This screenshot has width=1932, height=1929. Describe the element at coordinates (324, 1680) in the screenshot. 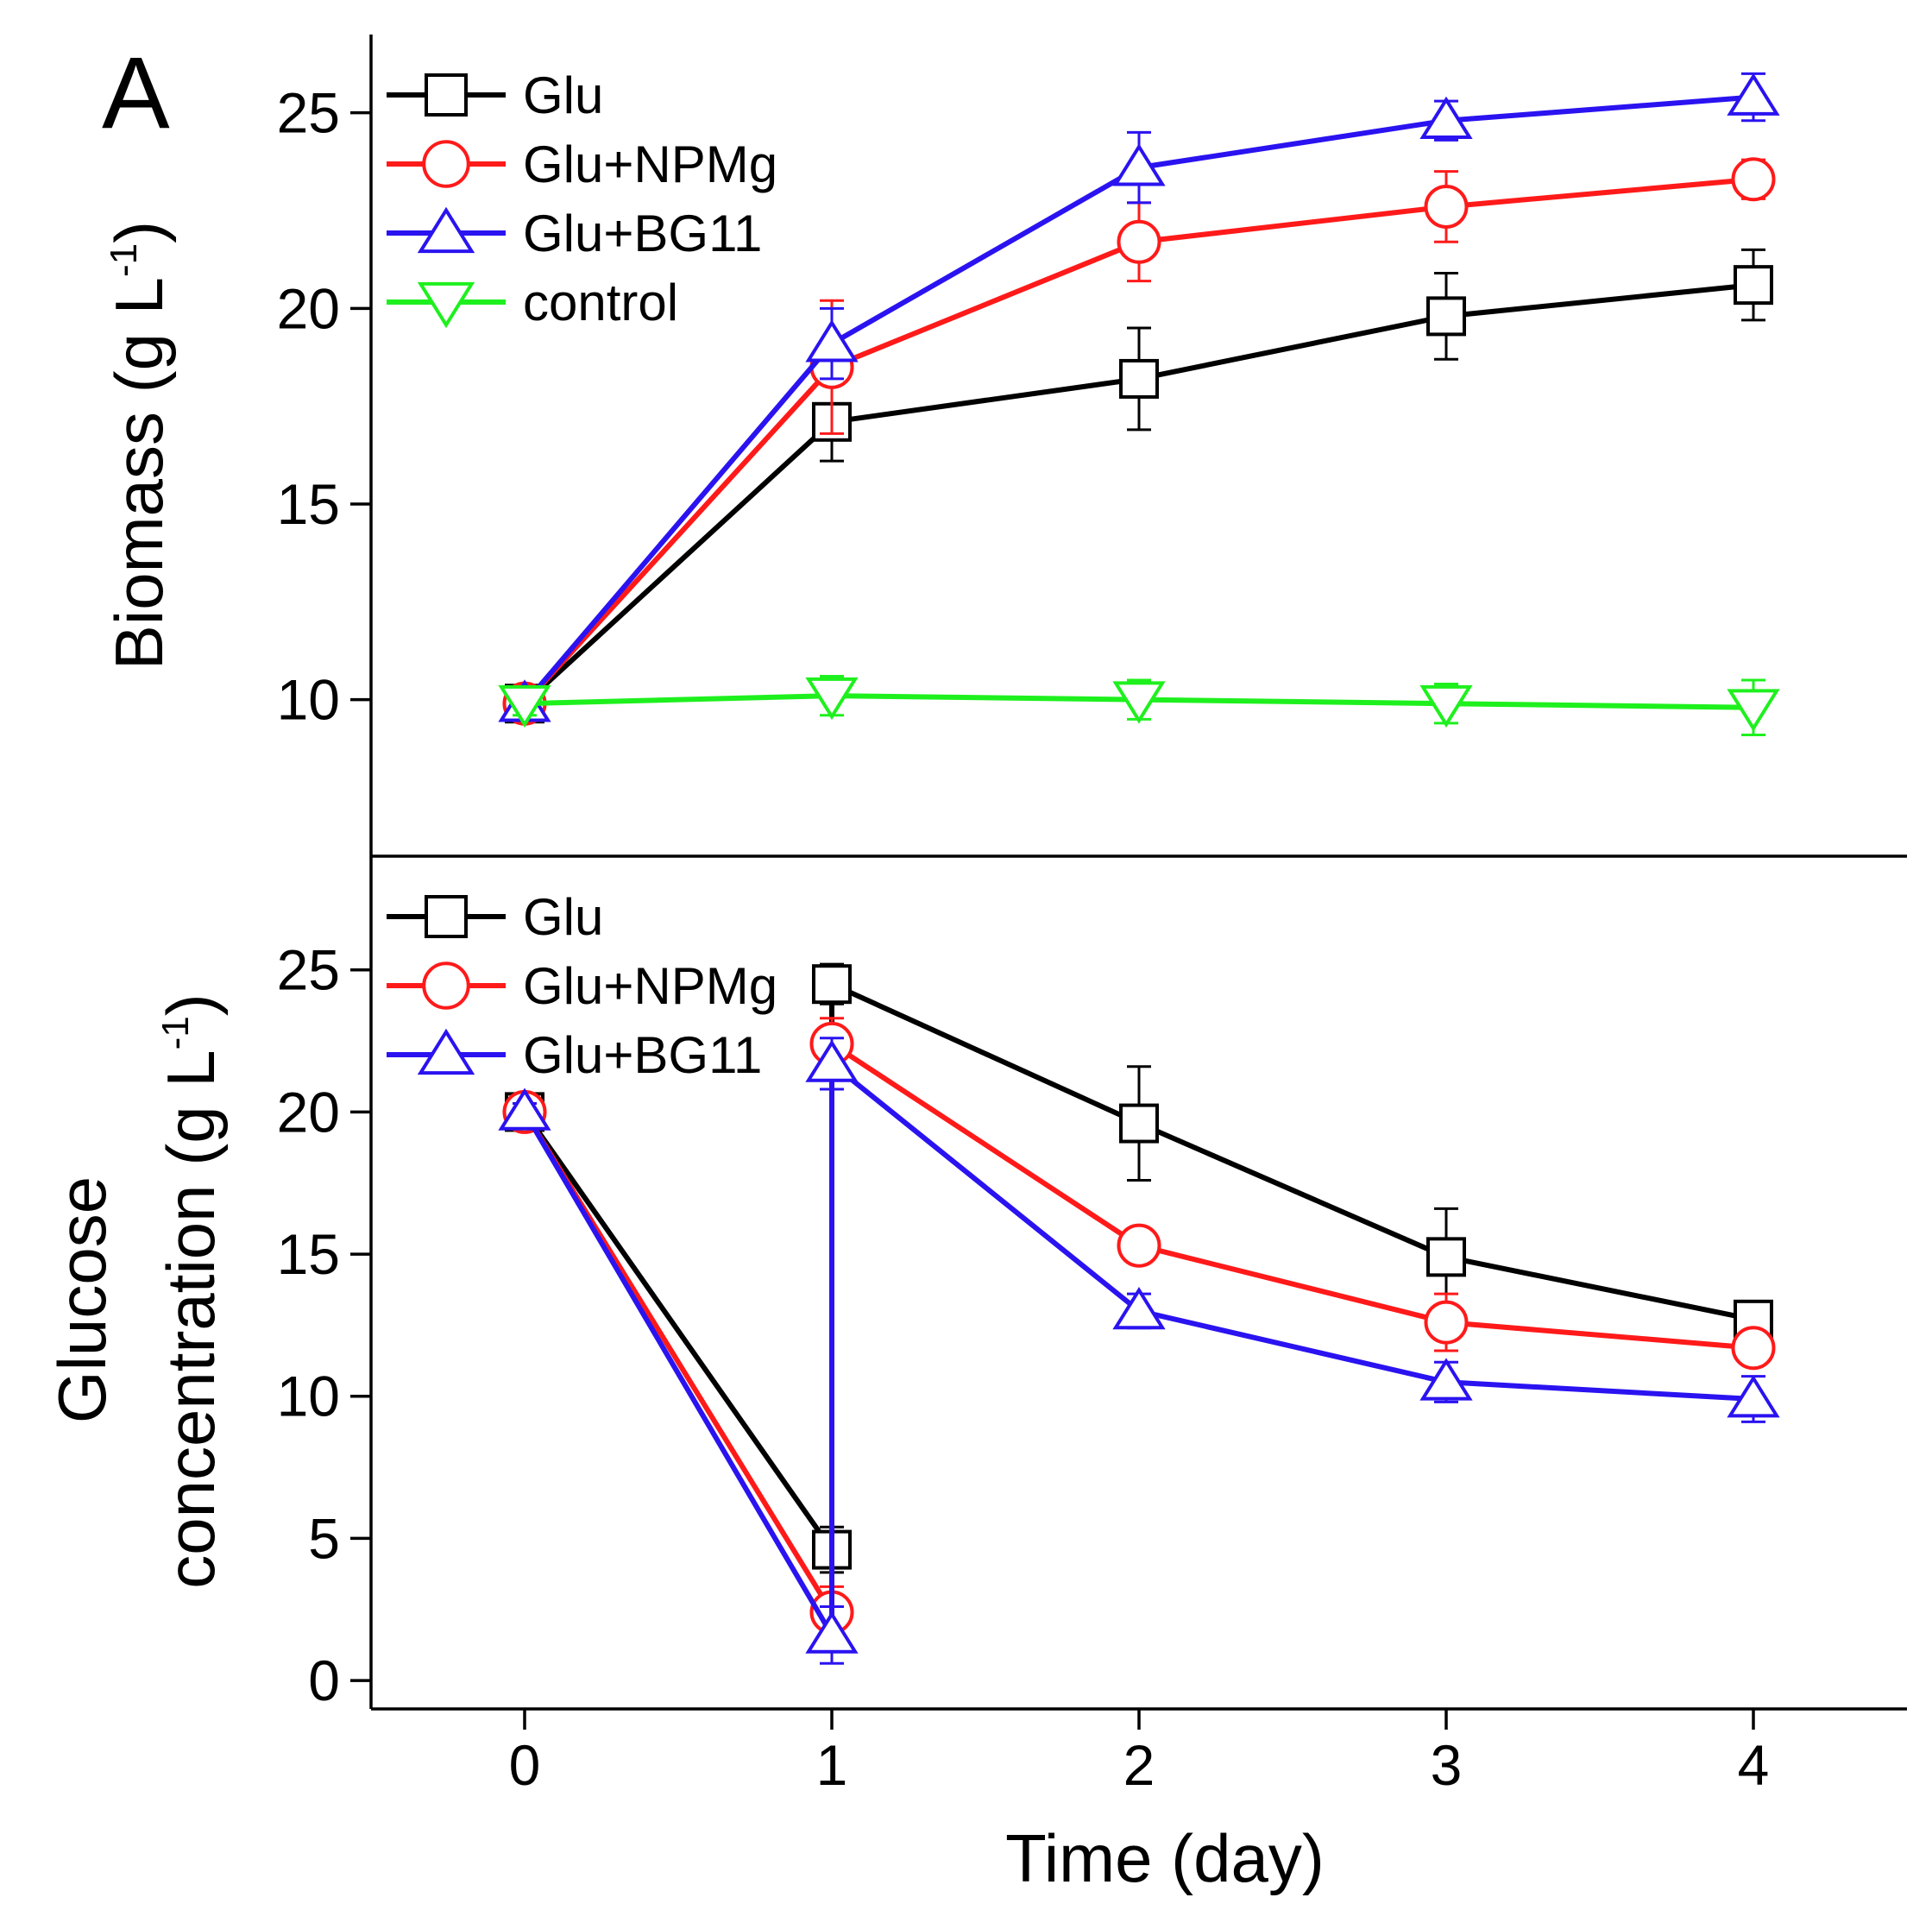

I see `y-tick-label: 0` at that location.